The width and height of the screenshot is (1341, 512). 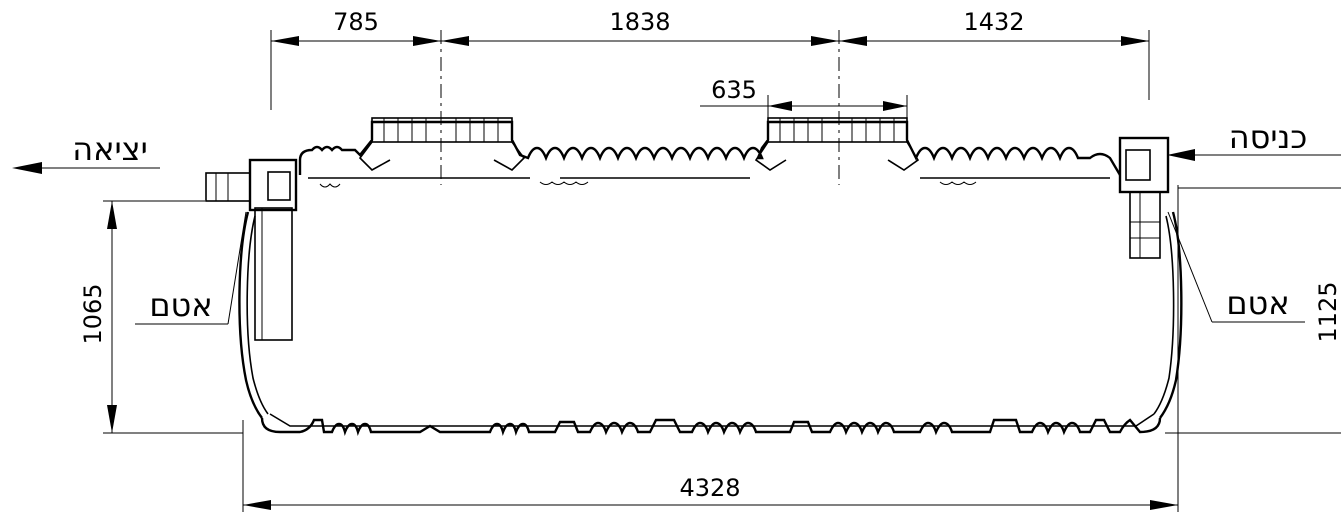 I want to click on label-inlet: כניסה, so click(x=1268, y=137).